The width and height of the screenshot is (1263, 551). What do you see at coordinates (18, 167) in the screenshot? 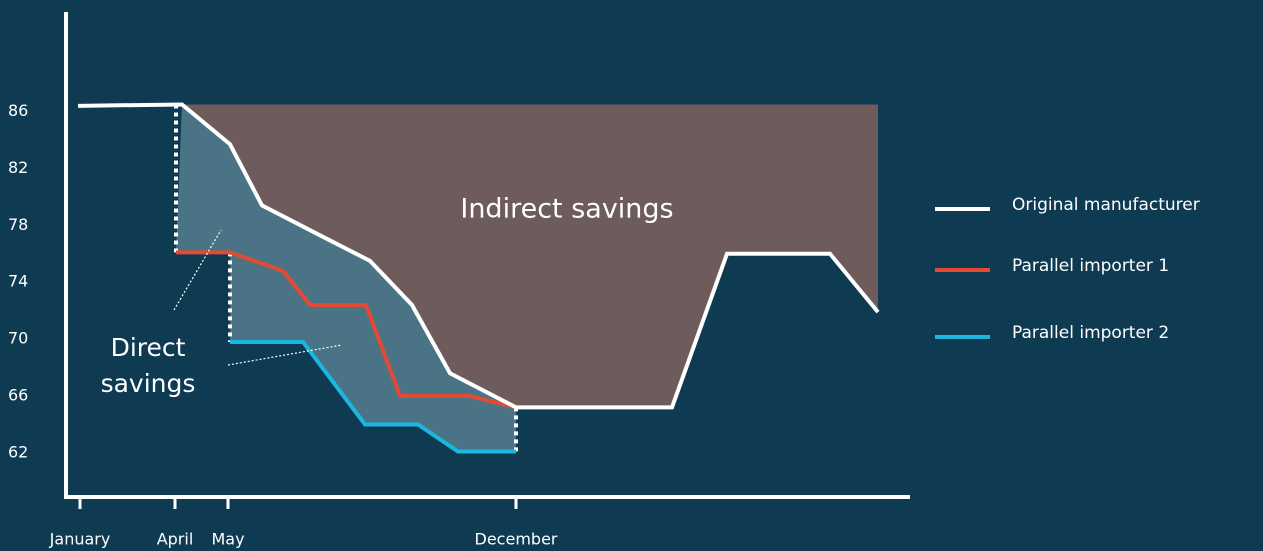
I see `y-tick-label: 82` at bounding box center [18, 167].